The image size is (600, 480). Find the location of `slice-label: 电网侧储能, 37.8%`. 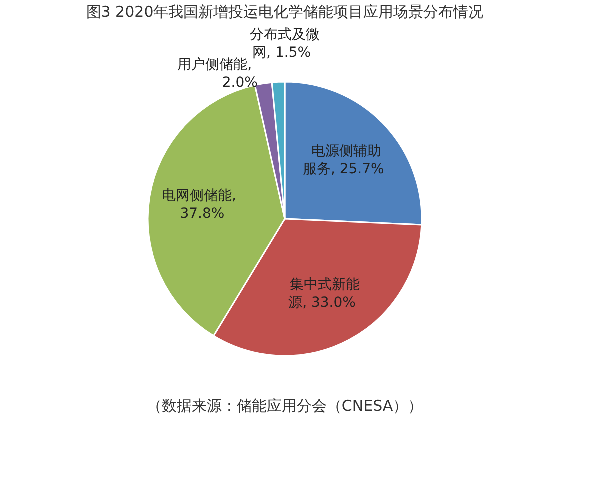

slice-label: 电网侧储能, 37.8% is located at coordinates (199, 205).